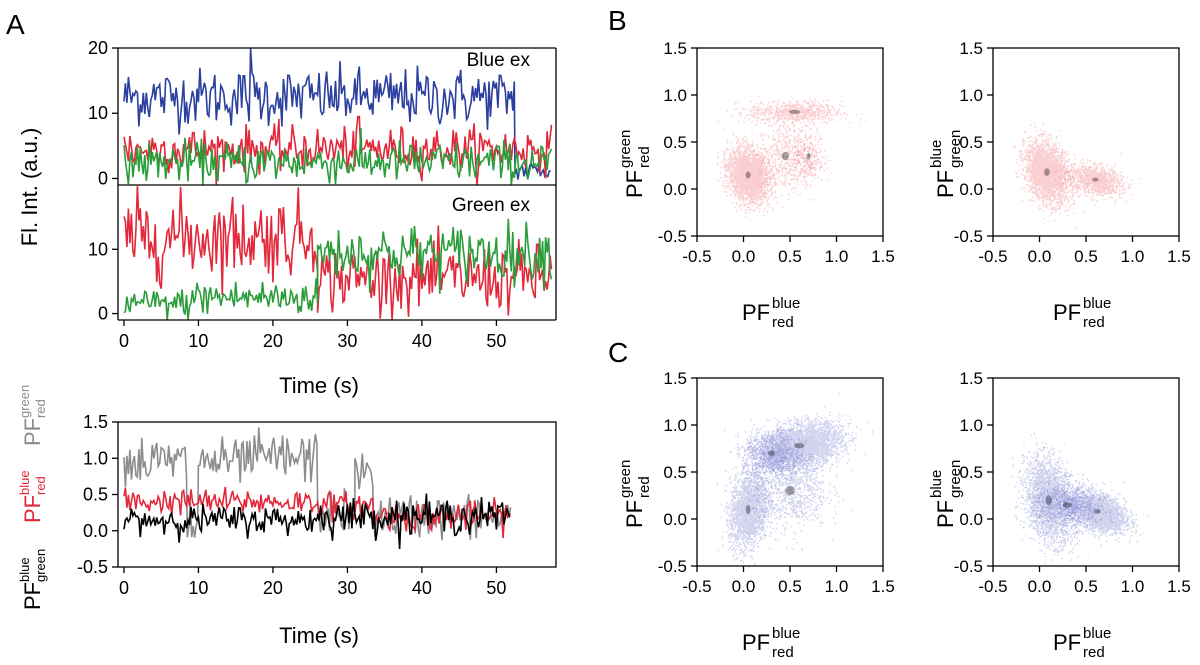 Image resolution: width=1200 pixels, height=665 pixels. What do you see at coordinates (103, 178) in the screenshot?
I see `y-tick-label: 0` at bounding box center [103, 178].